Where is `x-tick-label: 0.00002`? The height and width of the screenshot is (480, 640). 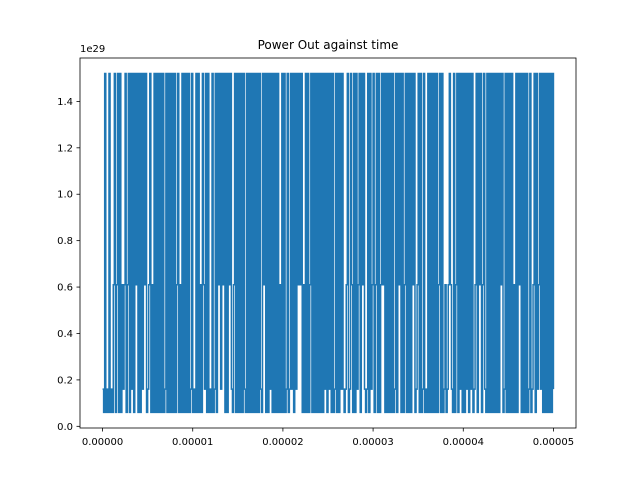
x-tick-label: 0.00002 is located at coordinates (282, 442).